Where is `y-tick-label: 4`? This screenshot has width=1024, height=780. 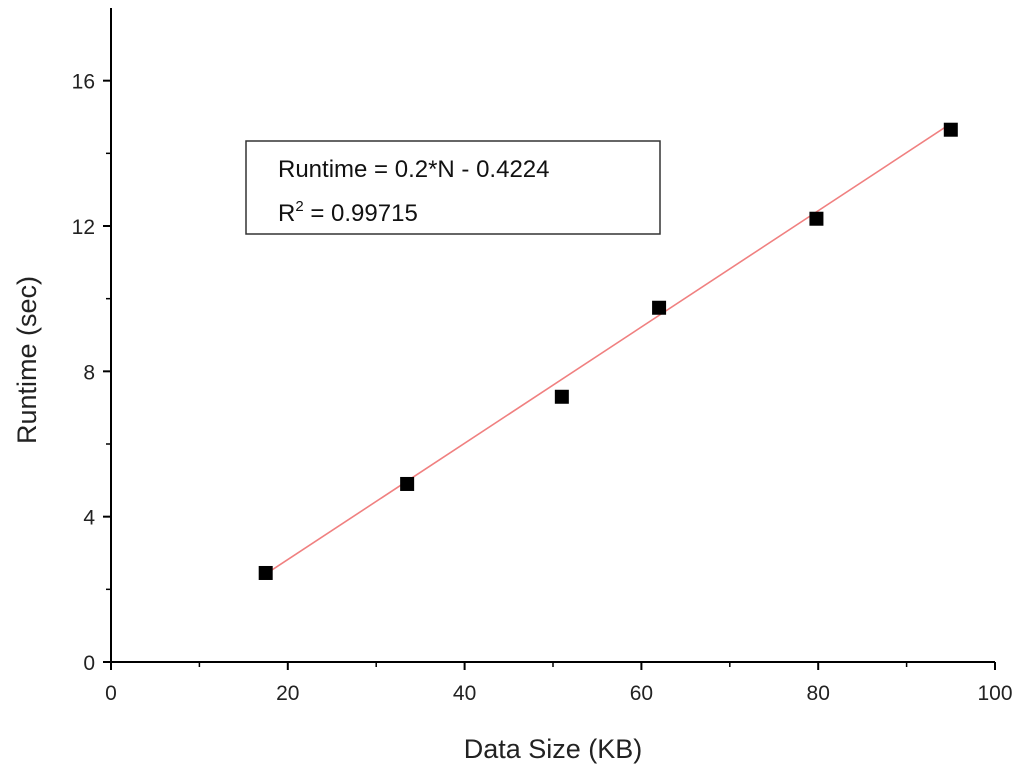
y-tick-label: 4 is located at coordinates (89, 518).